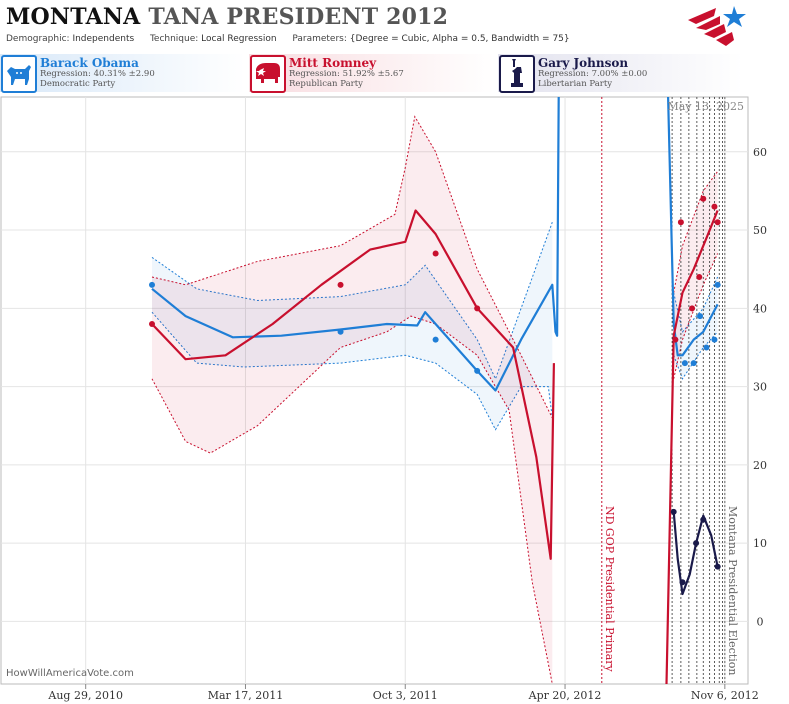 This screenshot has height=704, width=789. What do you see at coordinates (696, 232) in the screenshot?
I see `band-upper-edge` at bounding box center [696, 232].